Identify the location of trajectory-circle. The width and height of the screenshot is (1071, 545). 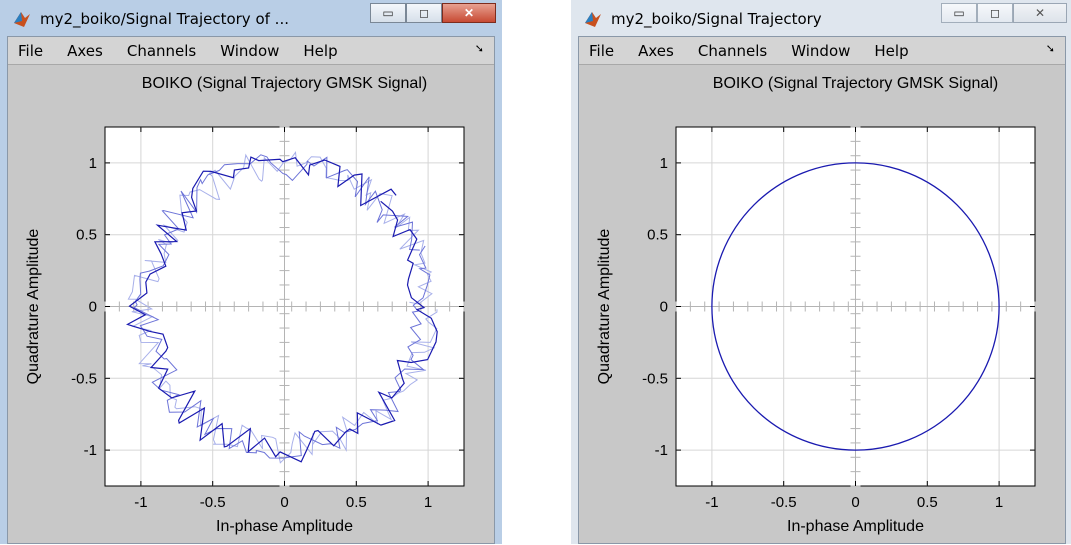
(855, 306).